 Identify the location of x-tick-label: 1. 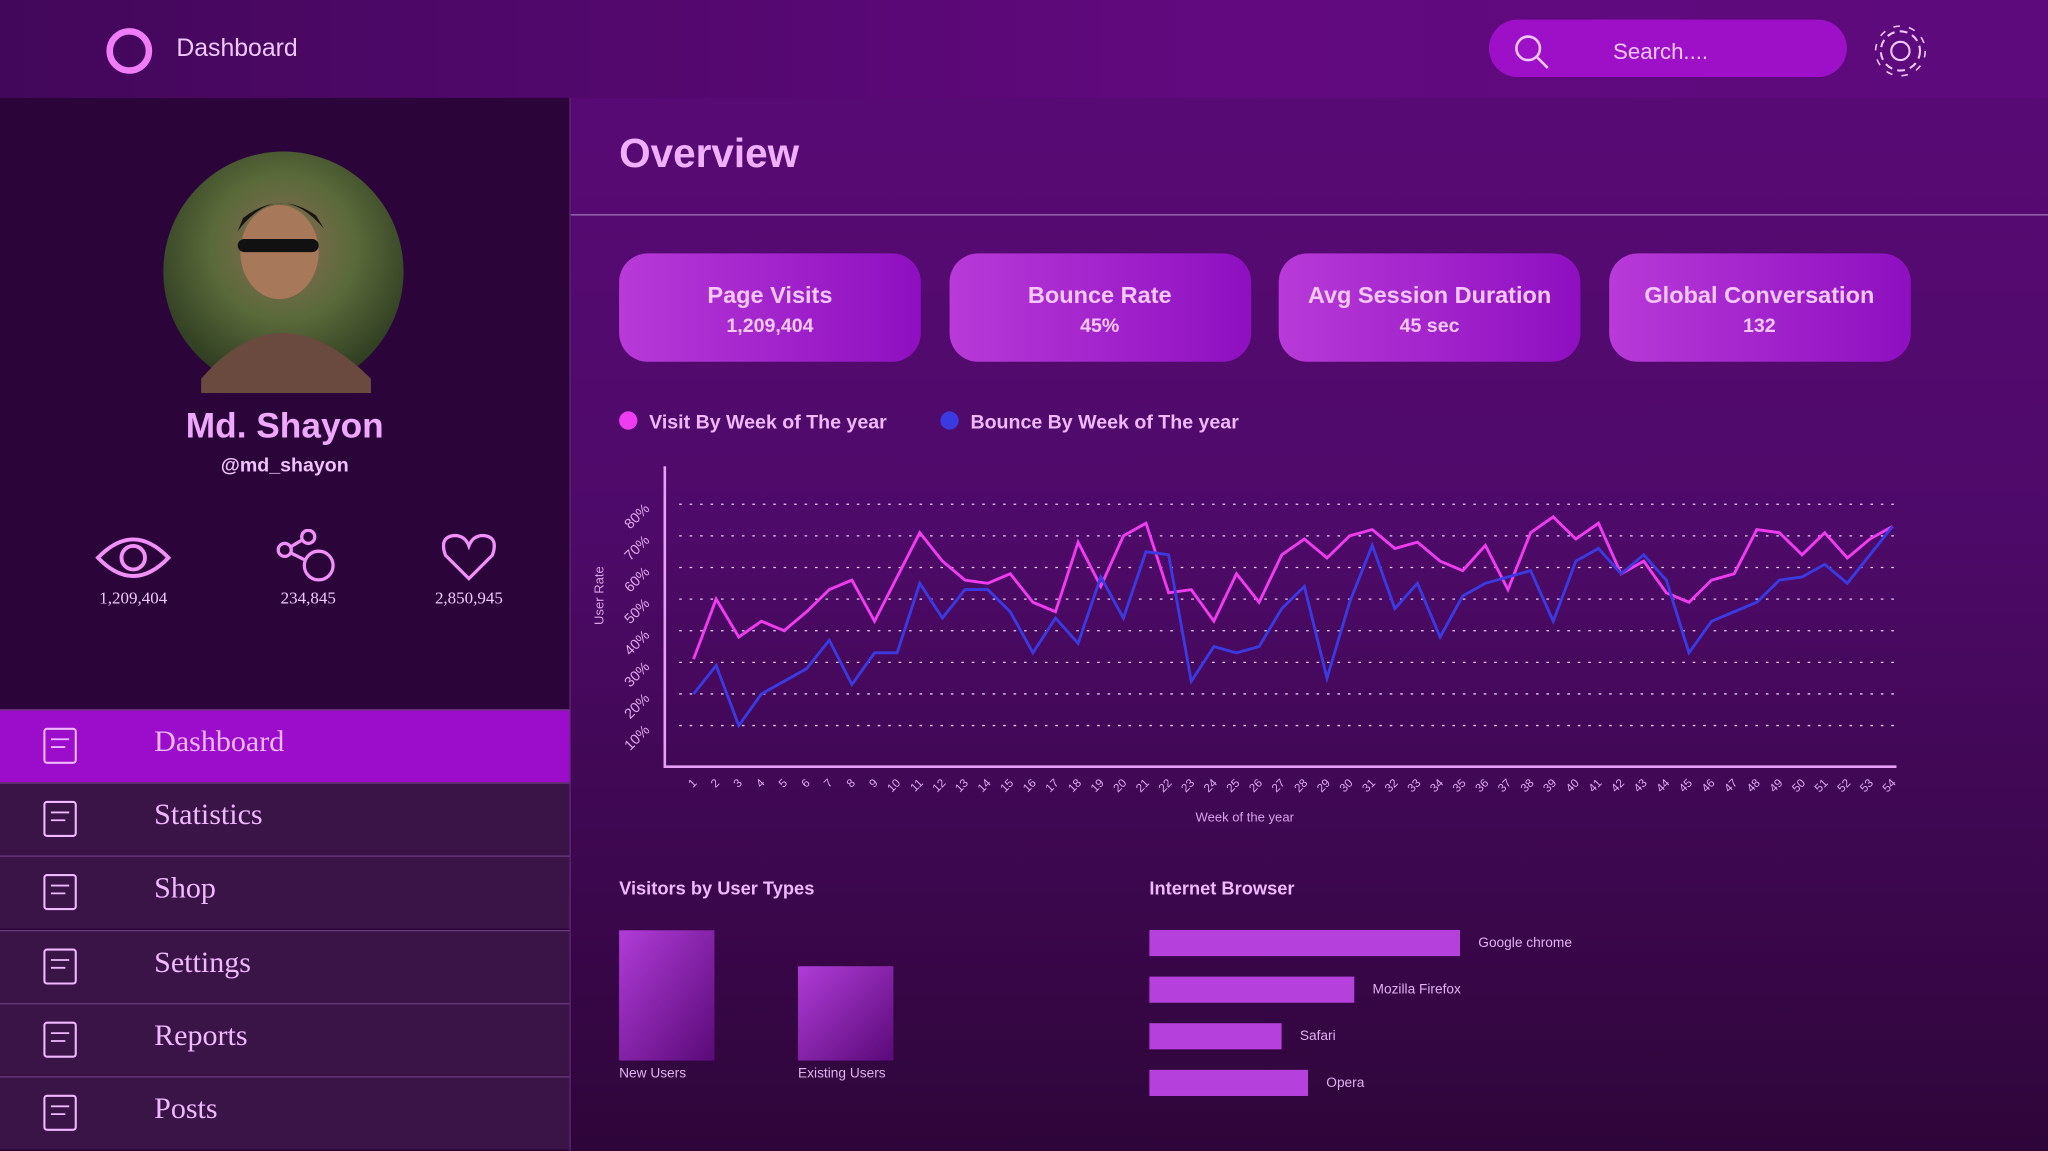
(693, 784).